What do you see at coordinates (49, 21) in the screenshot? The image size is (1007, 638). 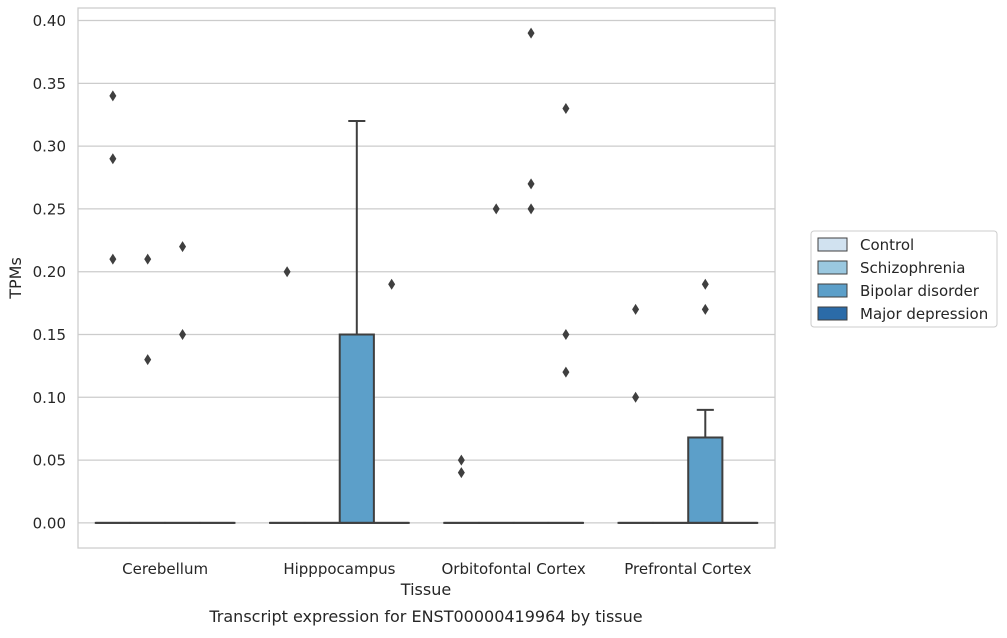 I see `y-tick-label: 0.40` at bounding box center [49, 21].